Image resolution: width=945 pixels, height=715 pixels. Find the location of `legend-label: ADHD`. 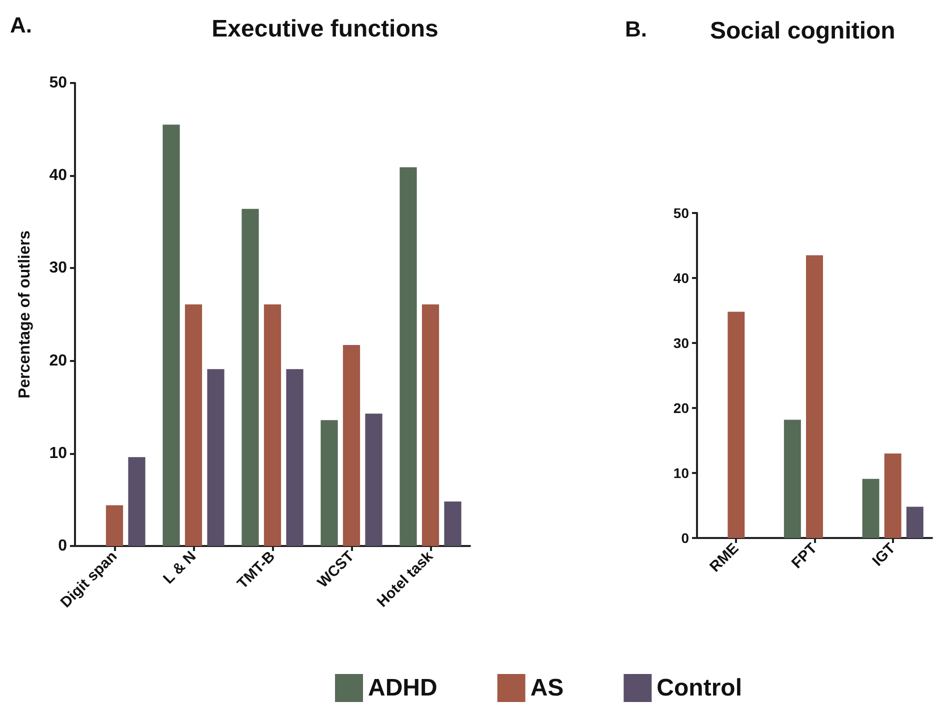

legend-label: ADHD is located at coordinates (403, 688).